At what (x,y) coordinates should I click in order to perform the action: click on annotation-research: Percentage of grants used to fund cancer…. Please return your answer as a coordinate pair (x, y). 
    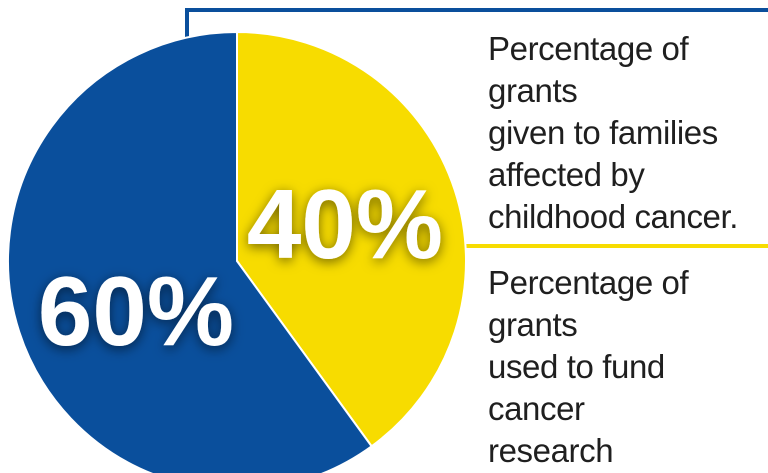
    Looking at the image, I should click on (588, 366).